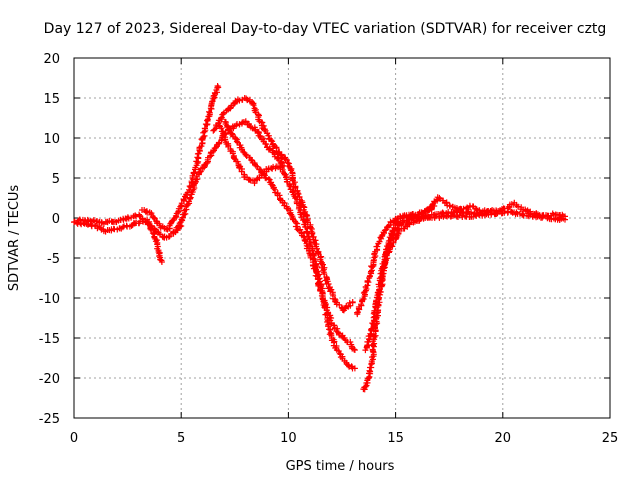 This screenshot has width=640, height=480. What do you see at coordinates (51, 139) in the screenshot?
I see `y-tick-label: 10` at bounding box center [51, 139].